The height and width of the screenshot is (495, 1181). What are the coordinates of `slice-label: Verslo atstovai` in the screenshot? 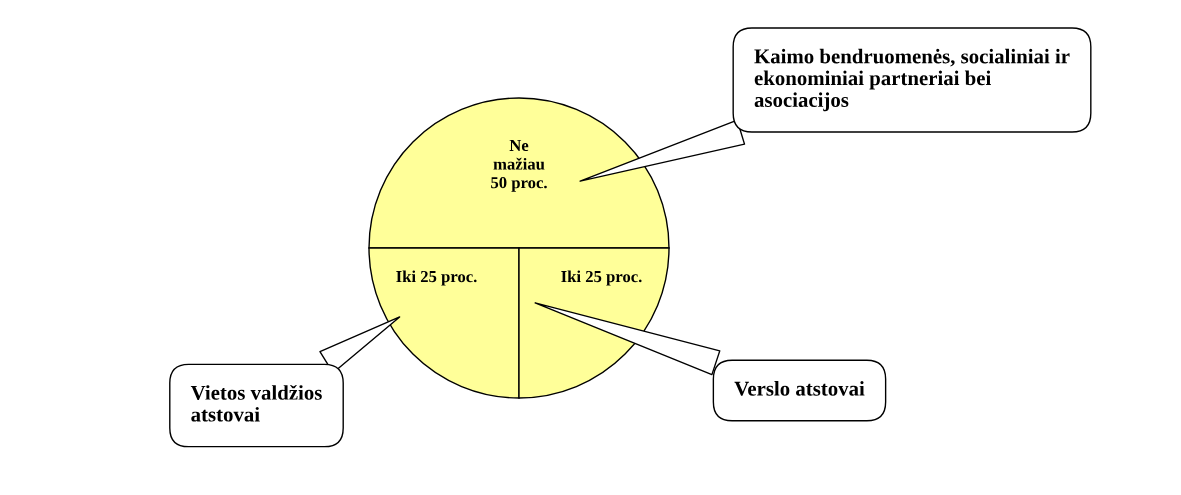 It's located at (799, 388).